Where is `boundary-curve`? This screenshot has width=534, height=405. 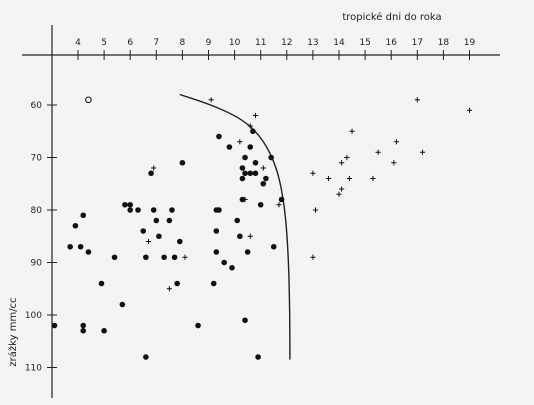 boundary-curve is located at coordinates (235, 226).